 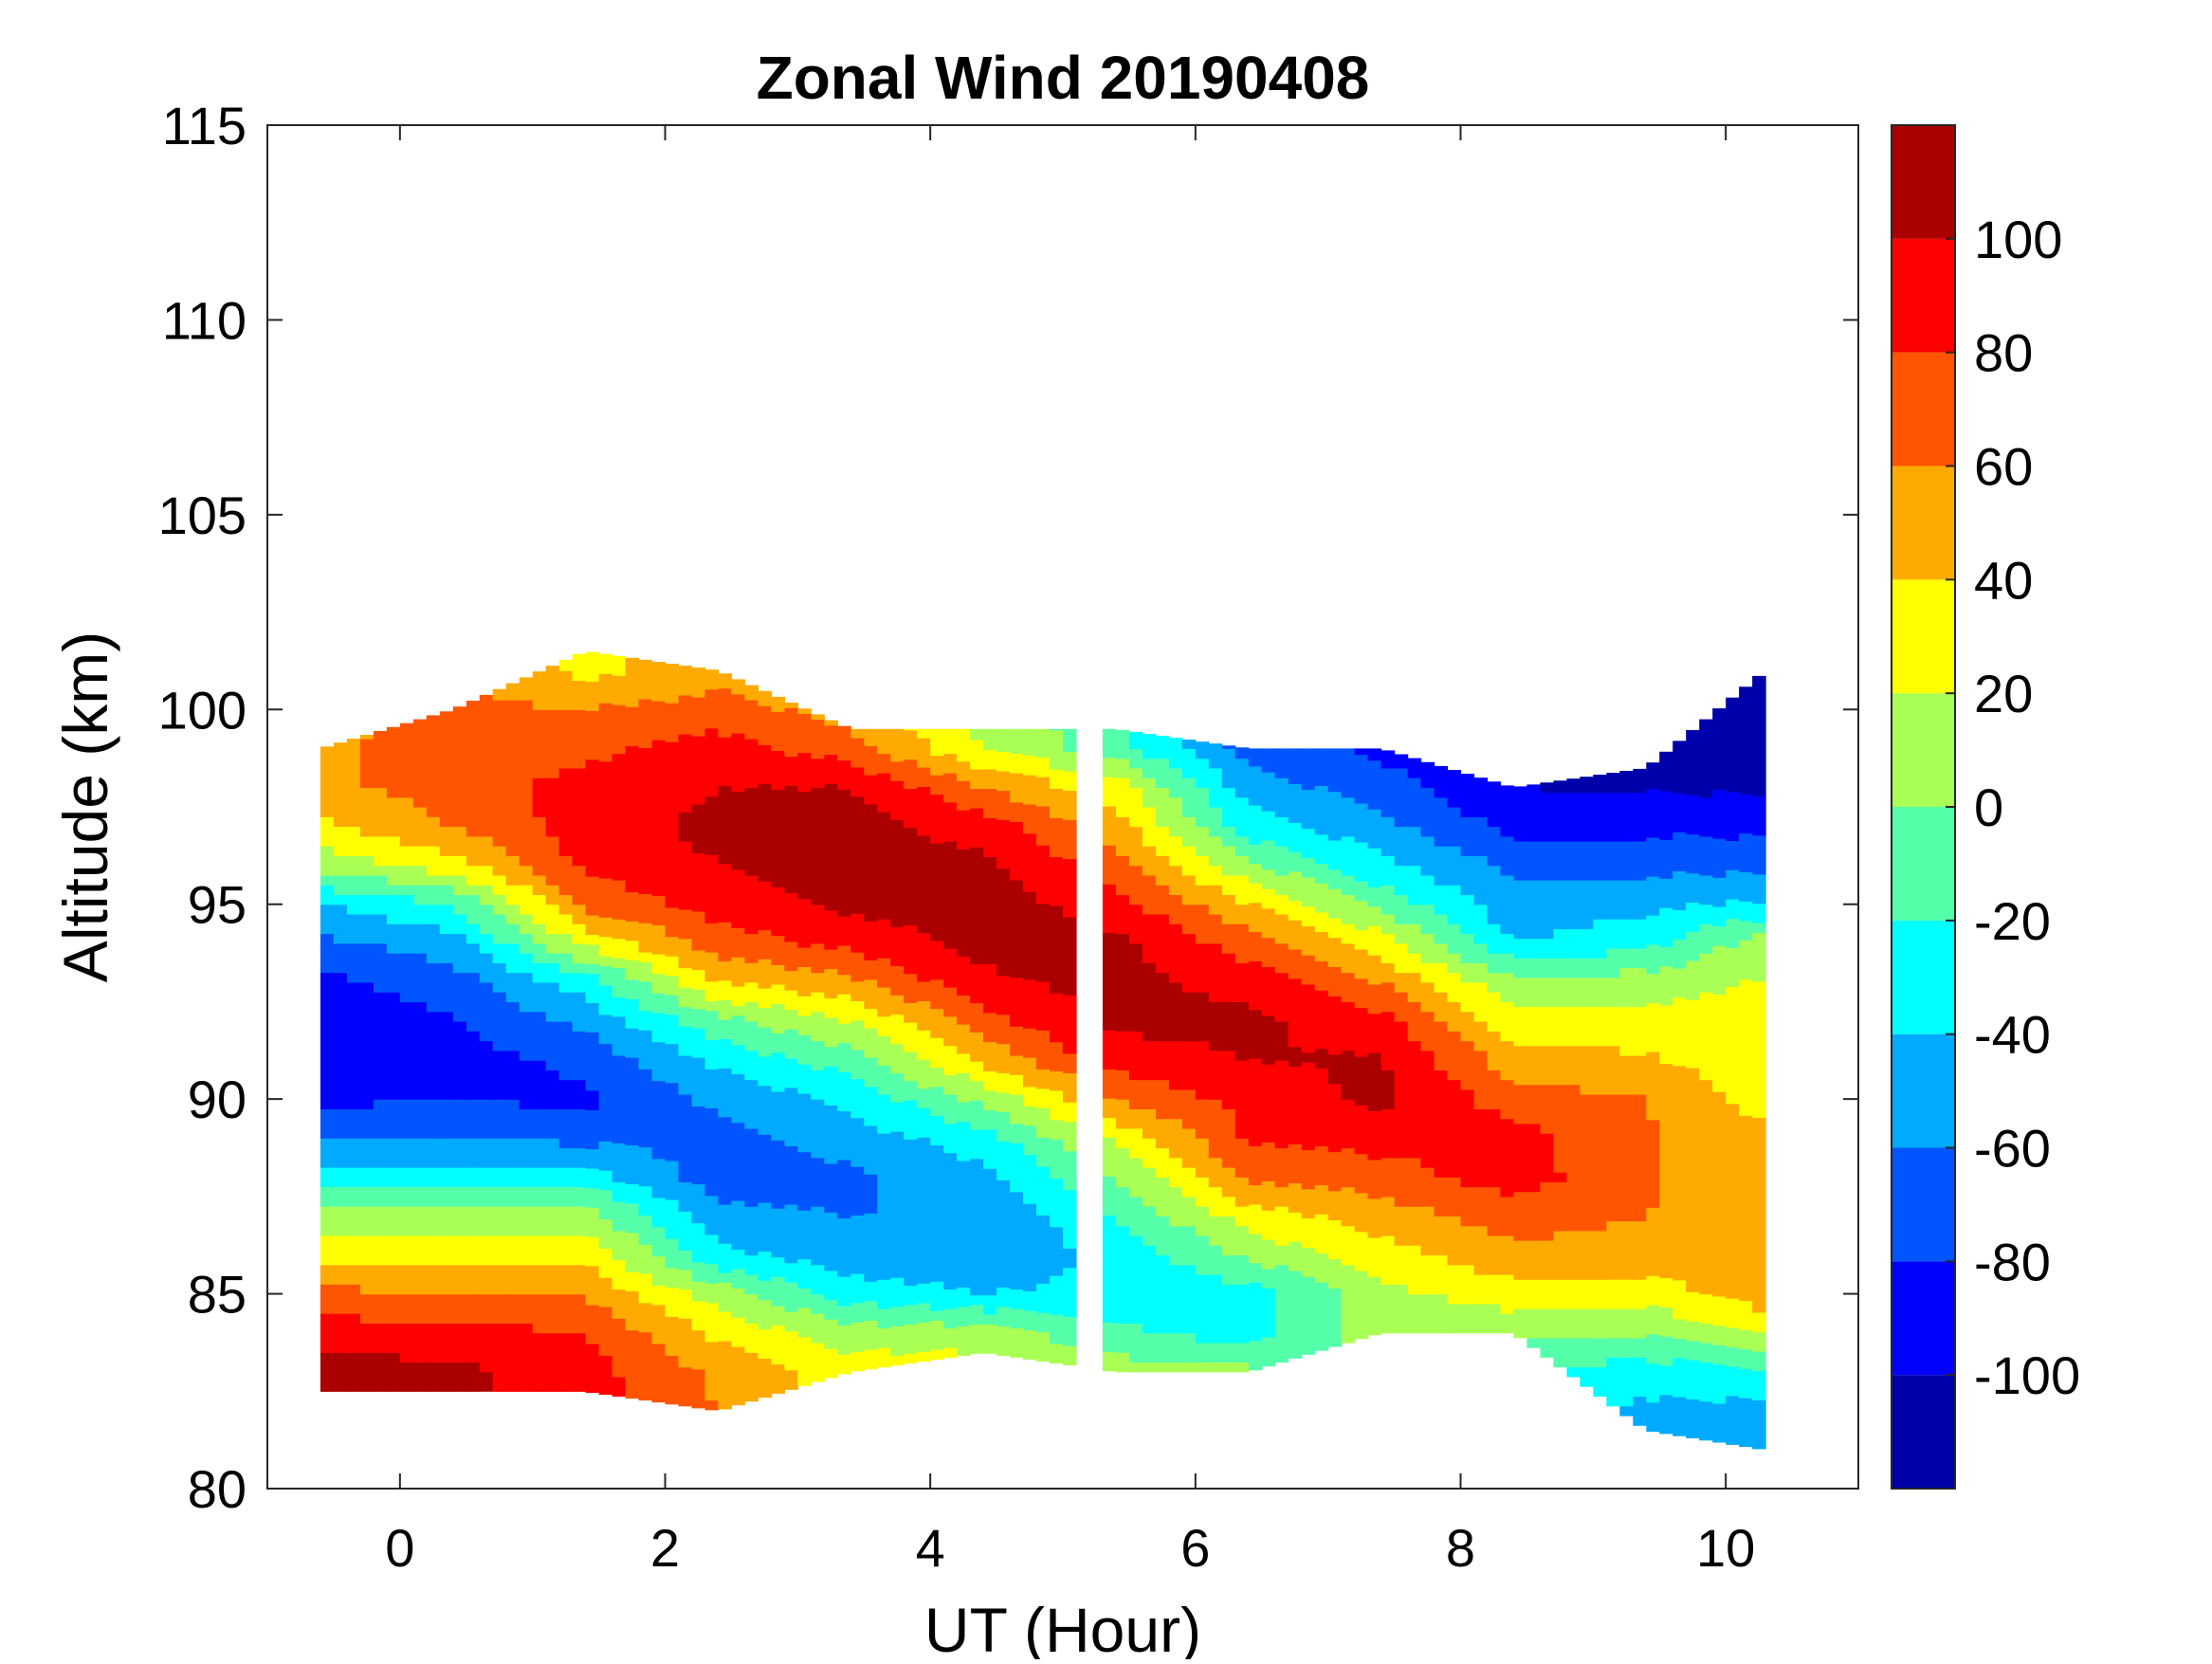 I want to click on y-tick-label: 90, so click(x=217, y=1099).